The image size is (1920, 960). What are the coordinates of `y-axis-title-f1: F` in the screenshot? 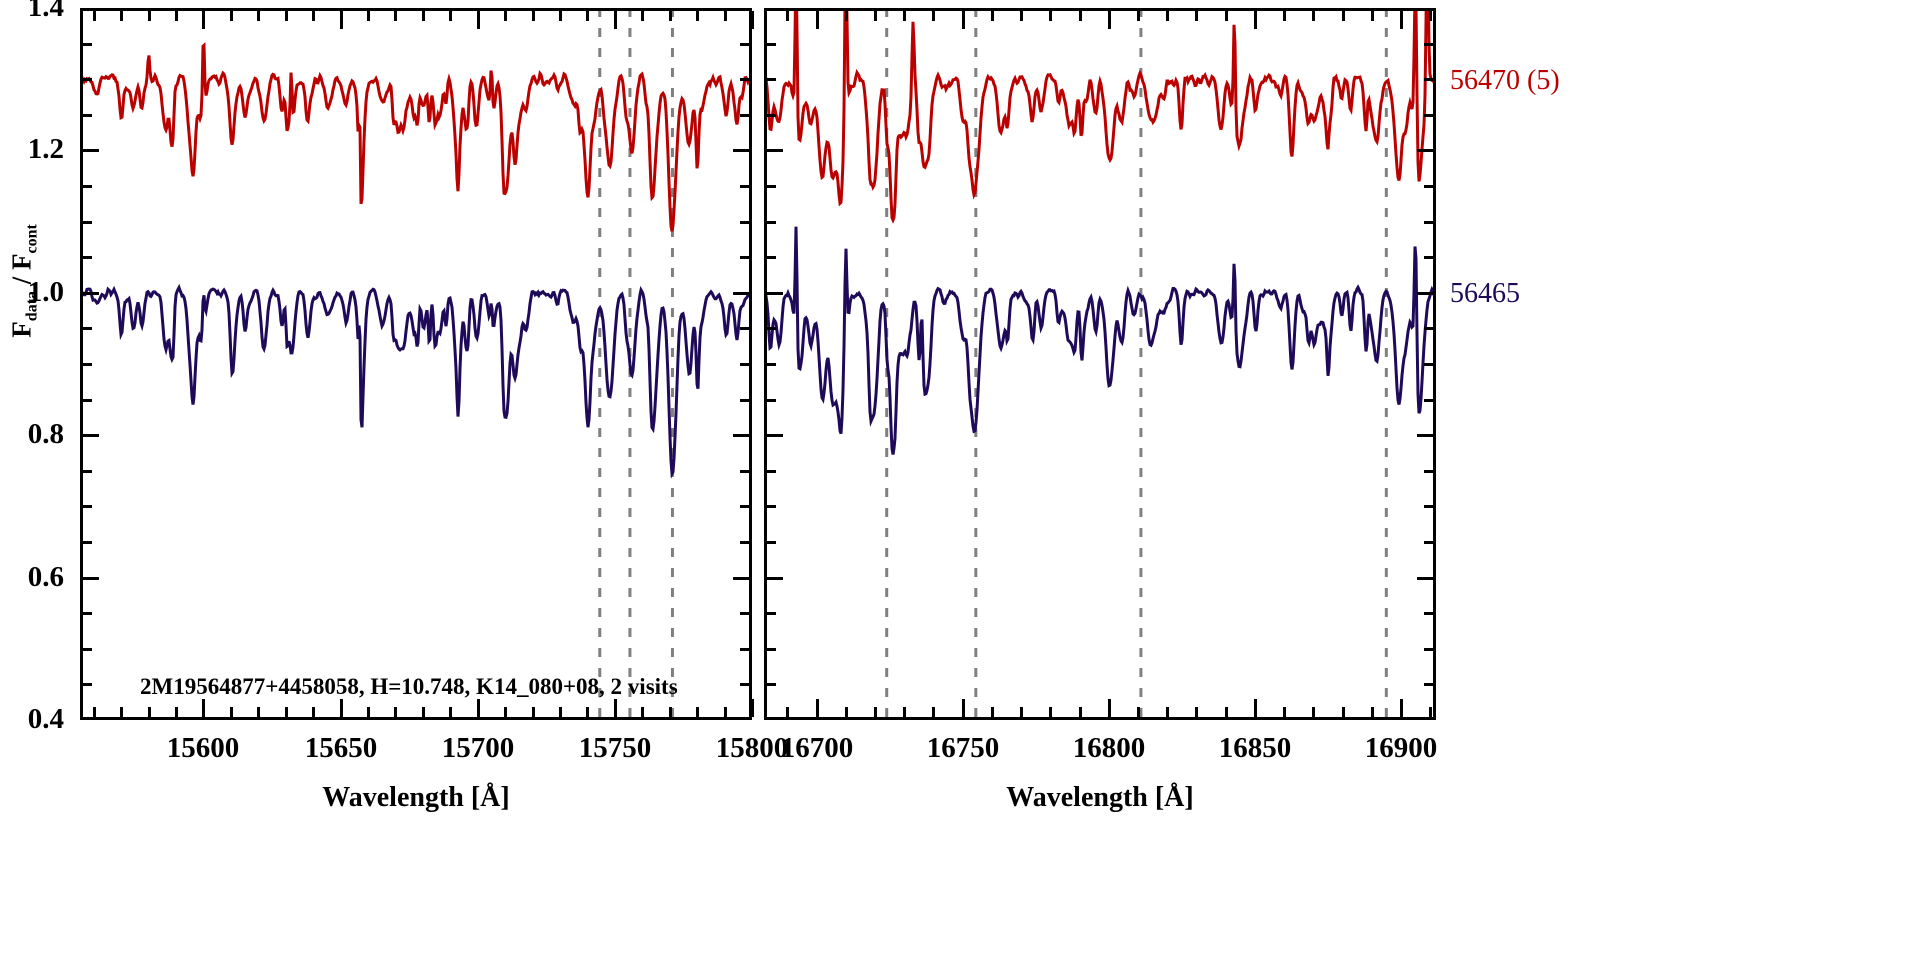 It's located at (21, 329).